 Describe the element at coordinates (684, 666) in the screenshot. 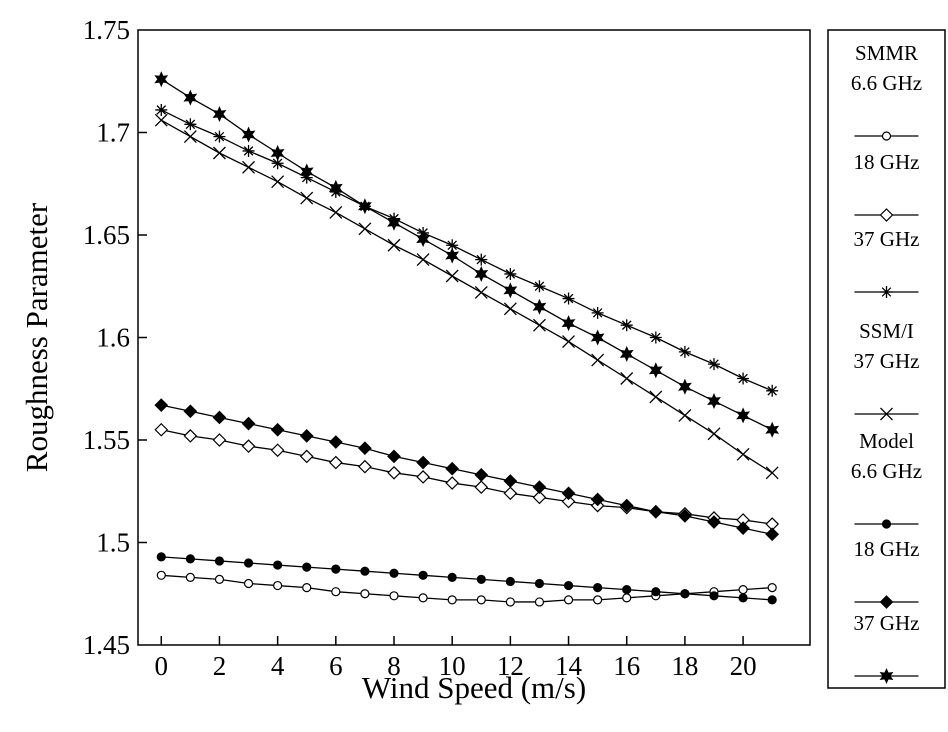

I see `x-tick-label: 18` at that location.